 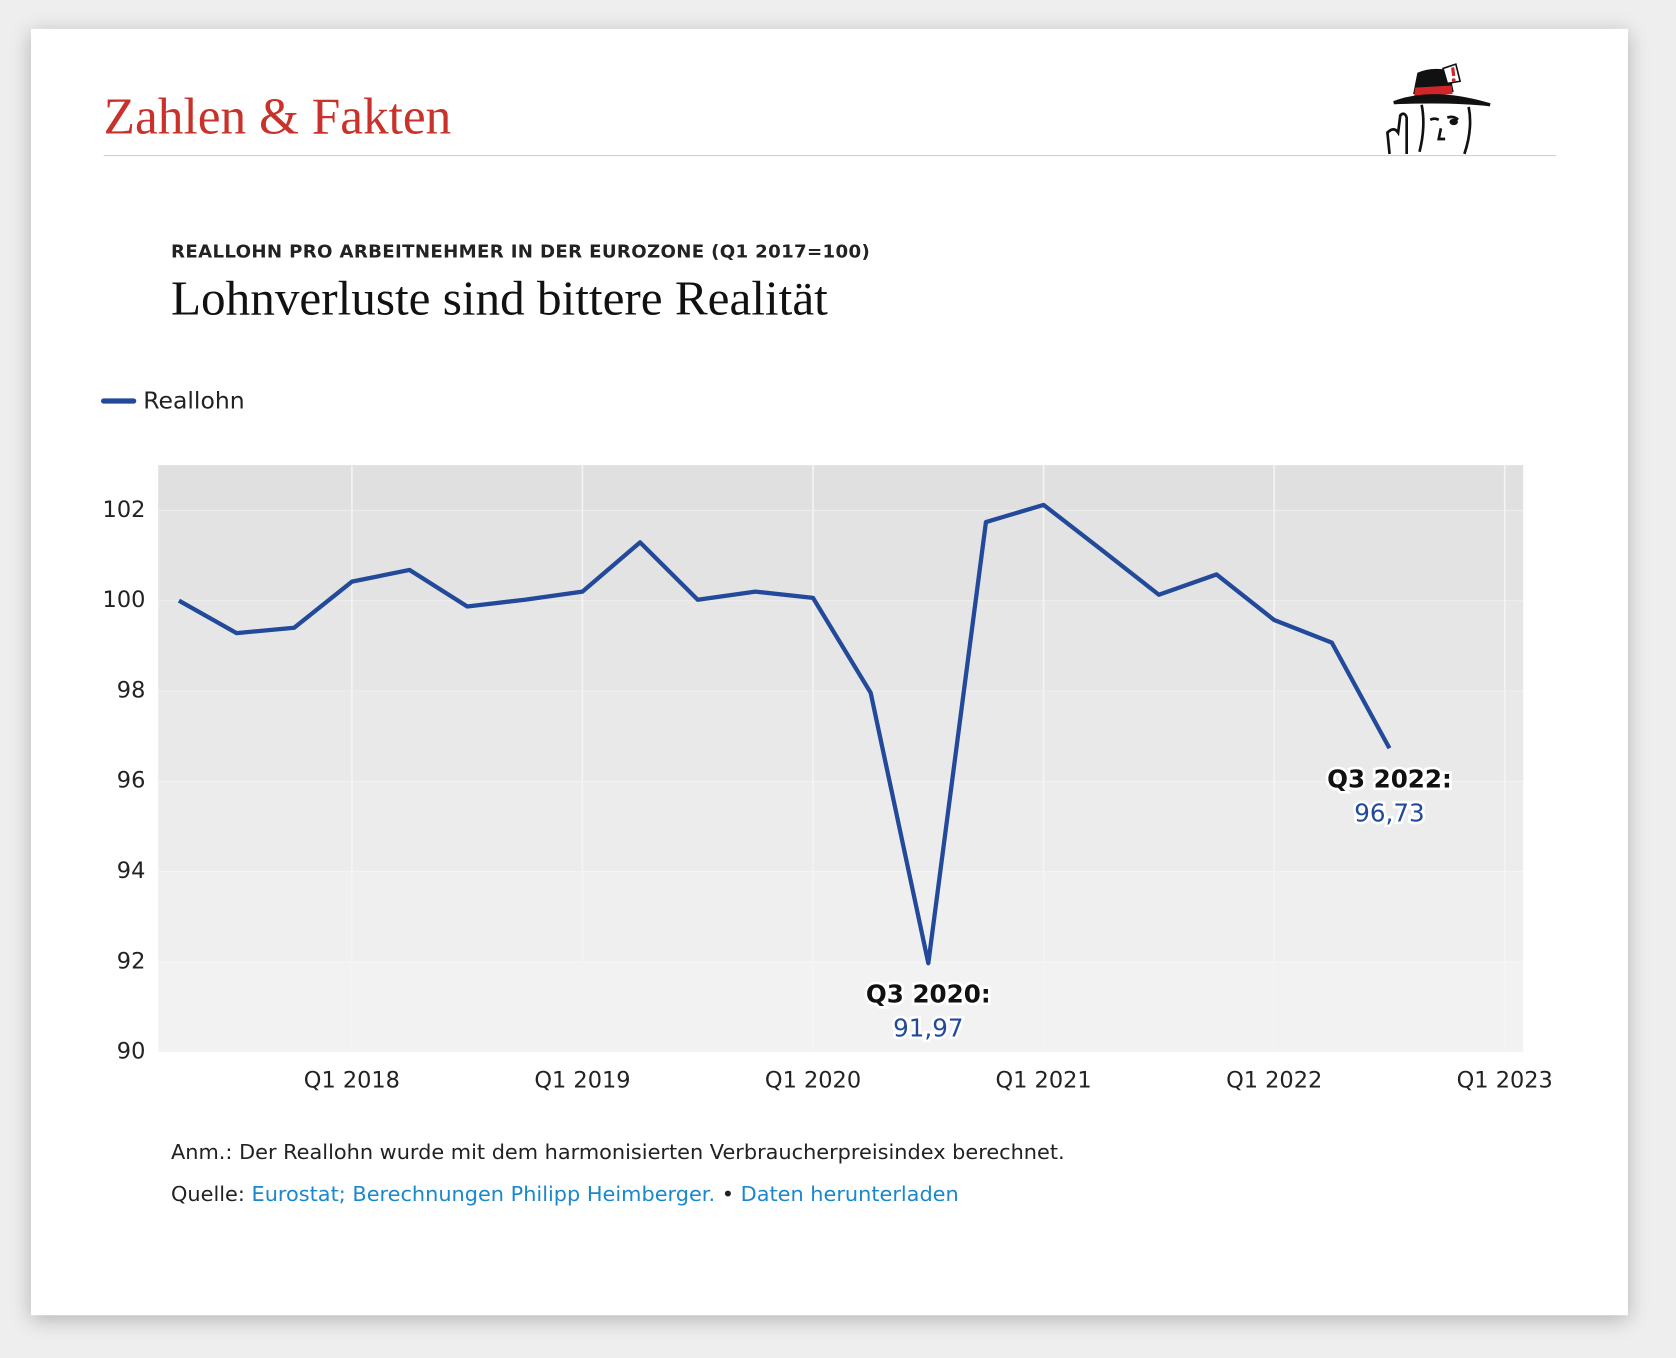 I want to click on value-label: 91,97, so click(x=928, y=1028).